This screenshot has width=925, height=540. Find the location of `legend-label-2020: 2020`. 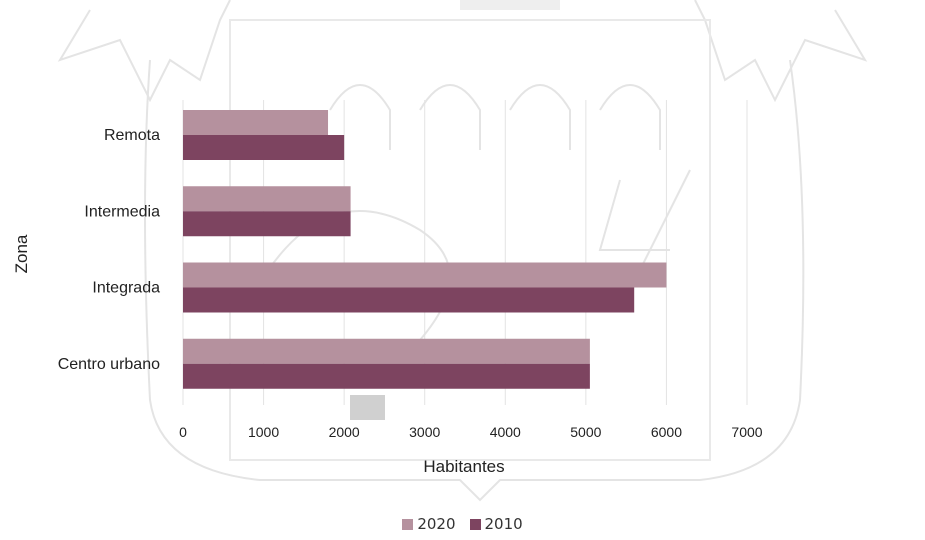

legend-label-2020: 2020 is located at coordinates (436, 524).